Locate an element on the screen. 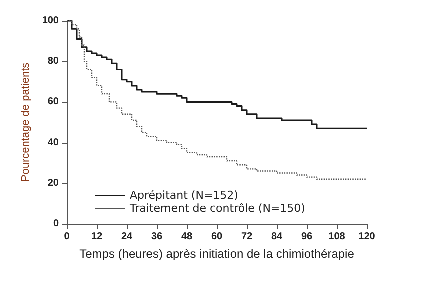  x-axis-title: Temps (heures) après initiation de la chimiothérapie is located at coordinates (217, 254).